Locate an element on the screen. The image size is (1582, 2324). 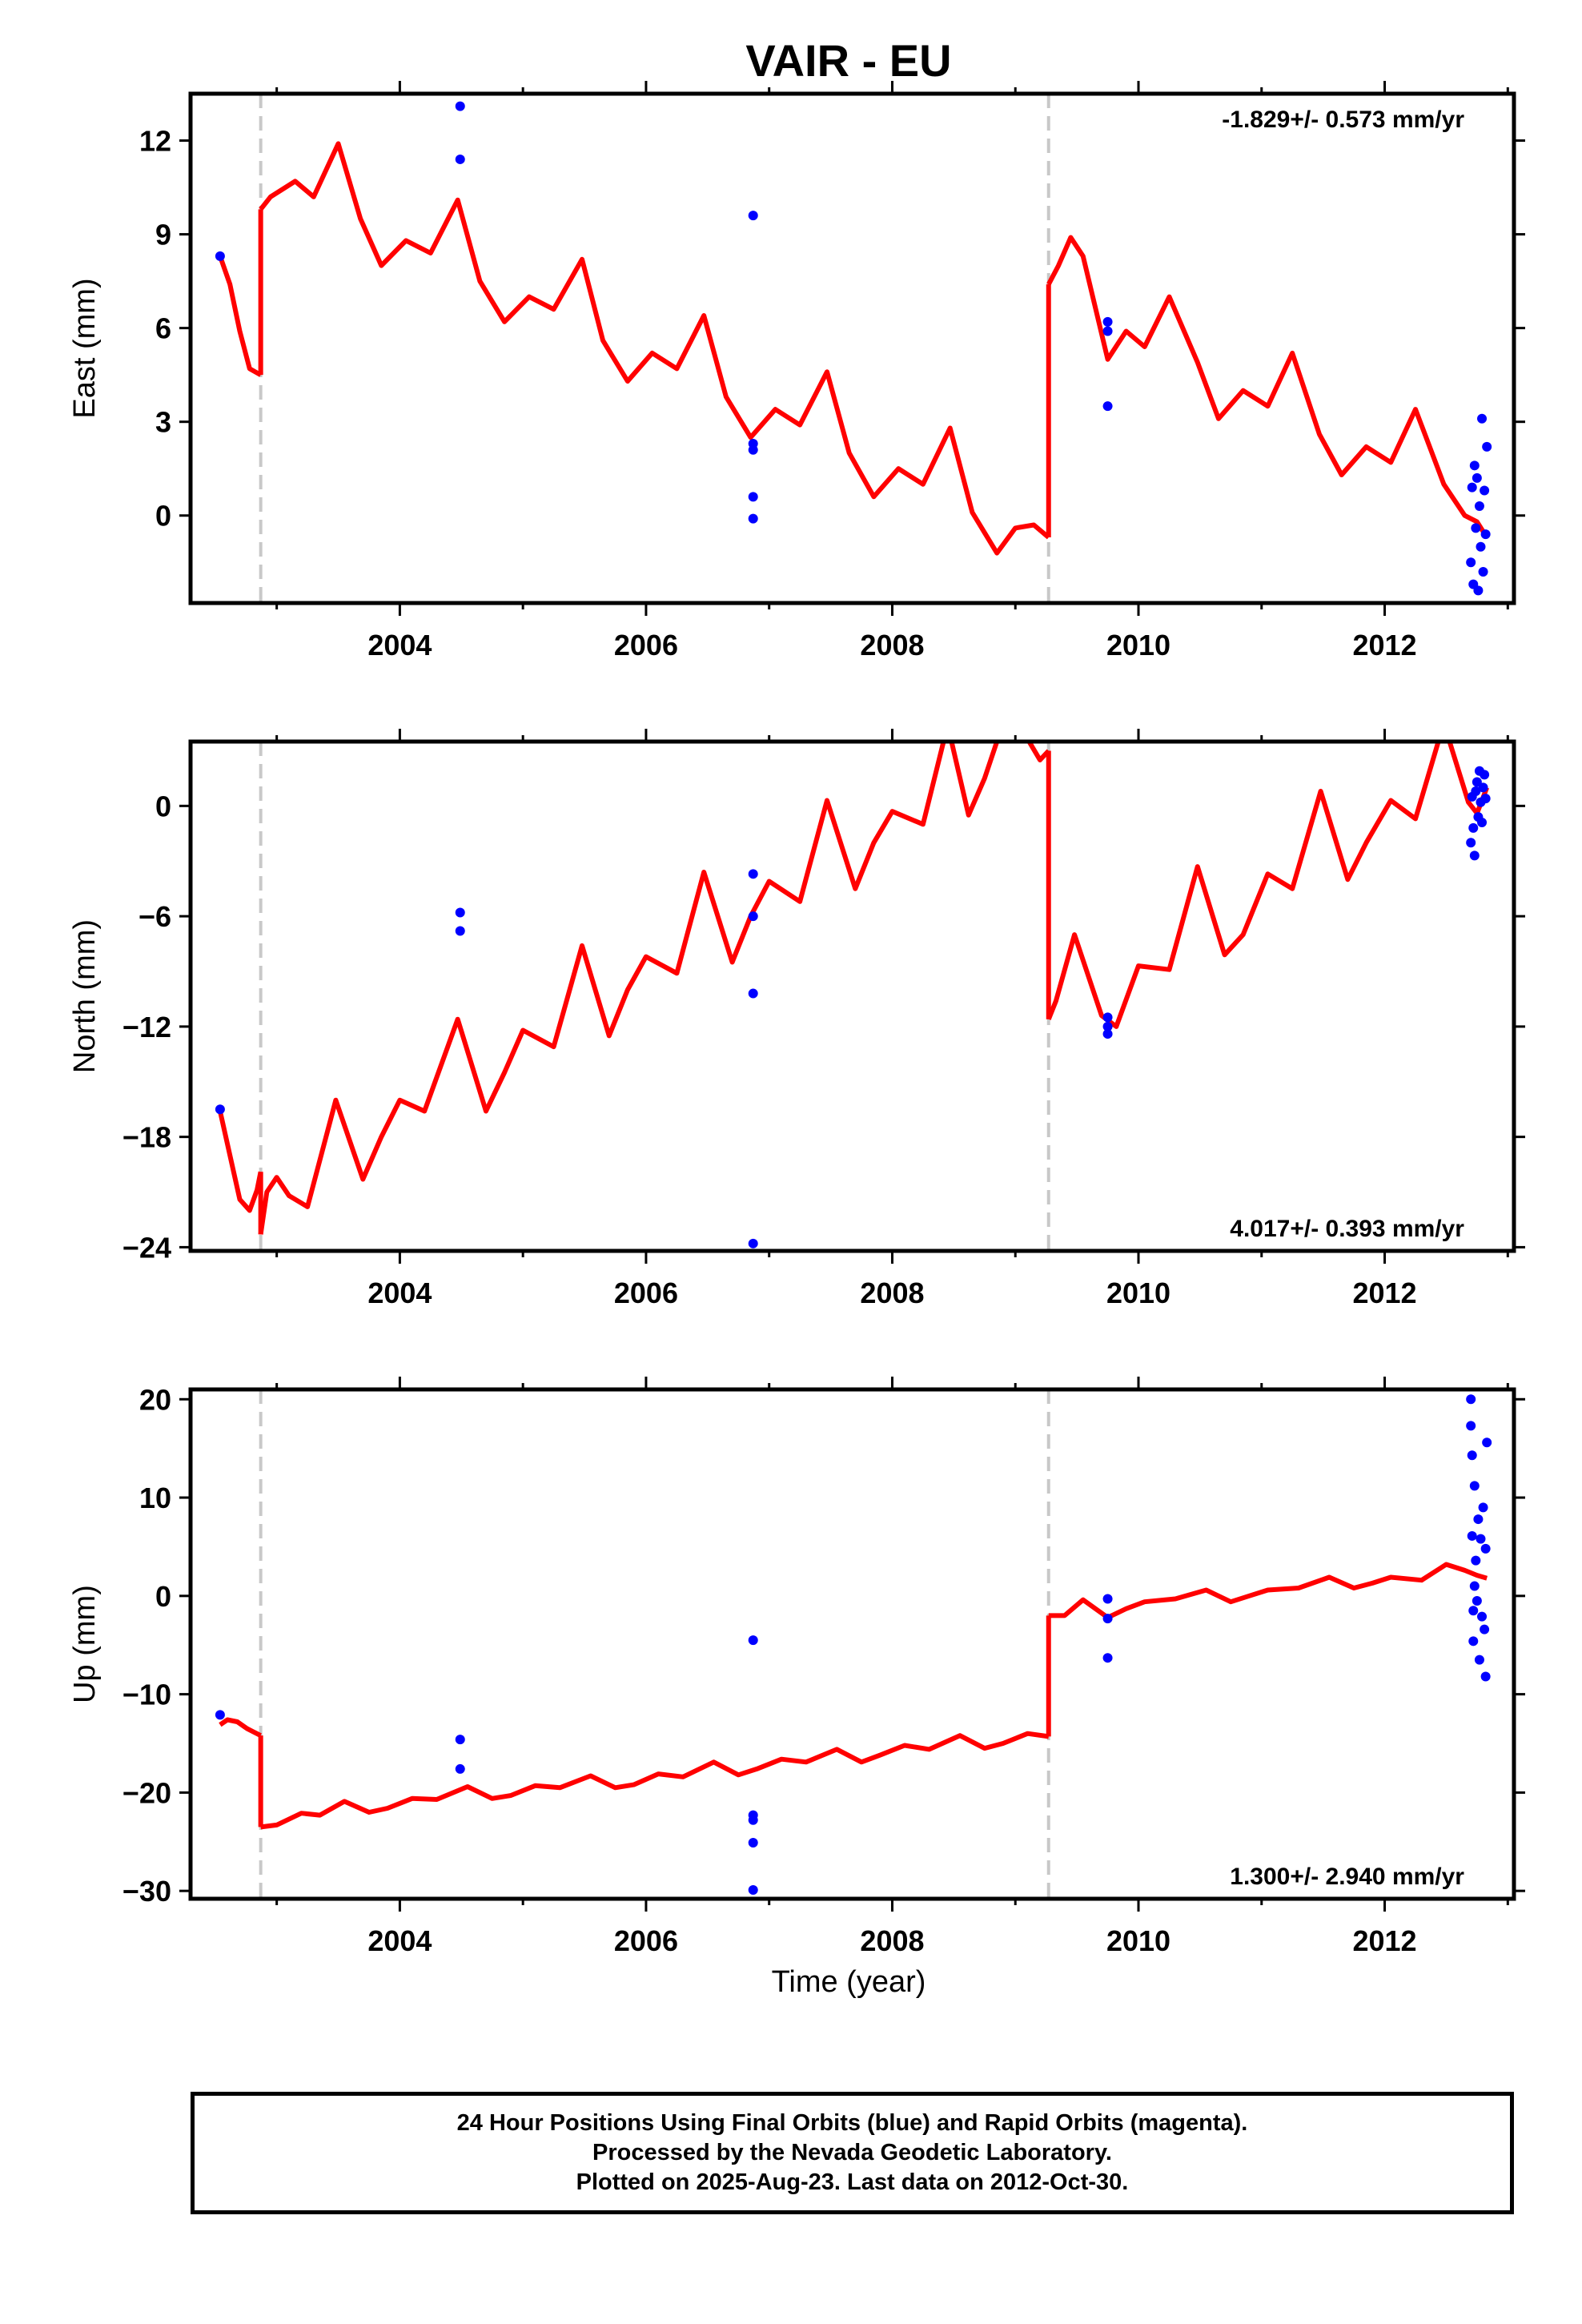
velocity-label: 4.017+/- 0.393 mm/yr is located at coordinates (1347, 1229).